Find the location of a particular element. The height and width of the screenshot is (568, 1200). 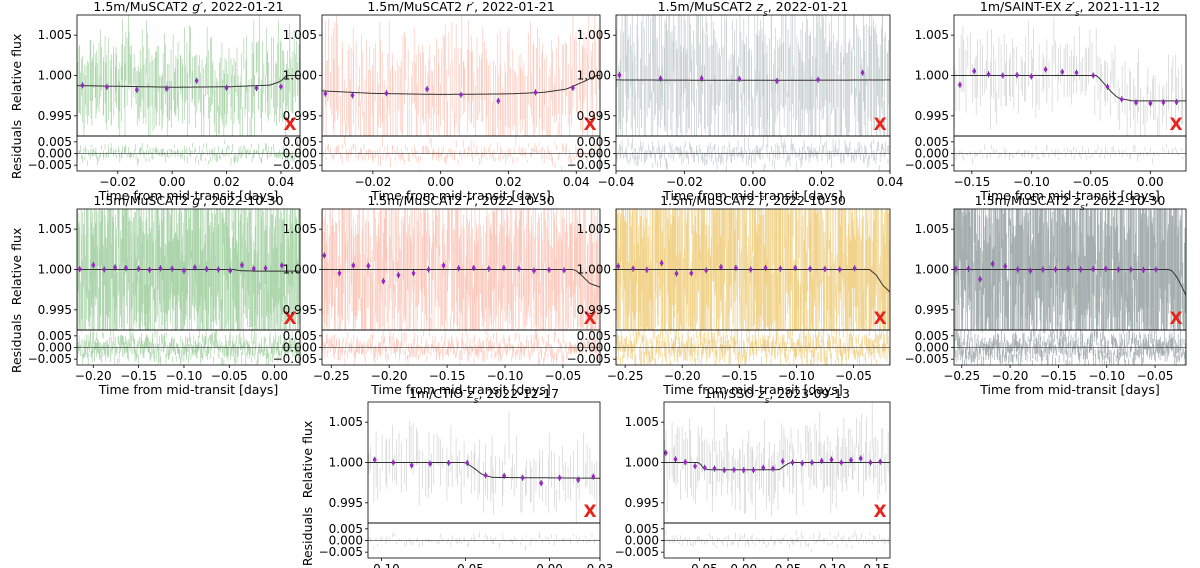

residual-axis-label: Residuals is located at coordinates (16, 343).